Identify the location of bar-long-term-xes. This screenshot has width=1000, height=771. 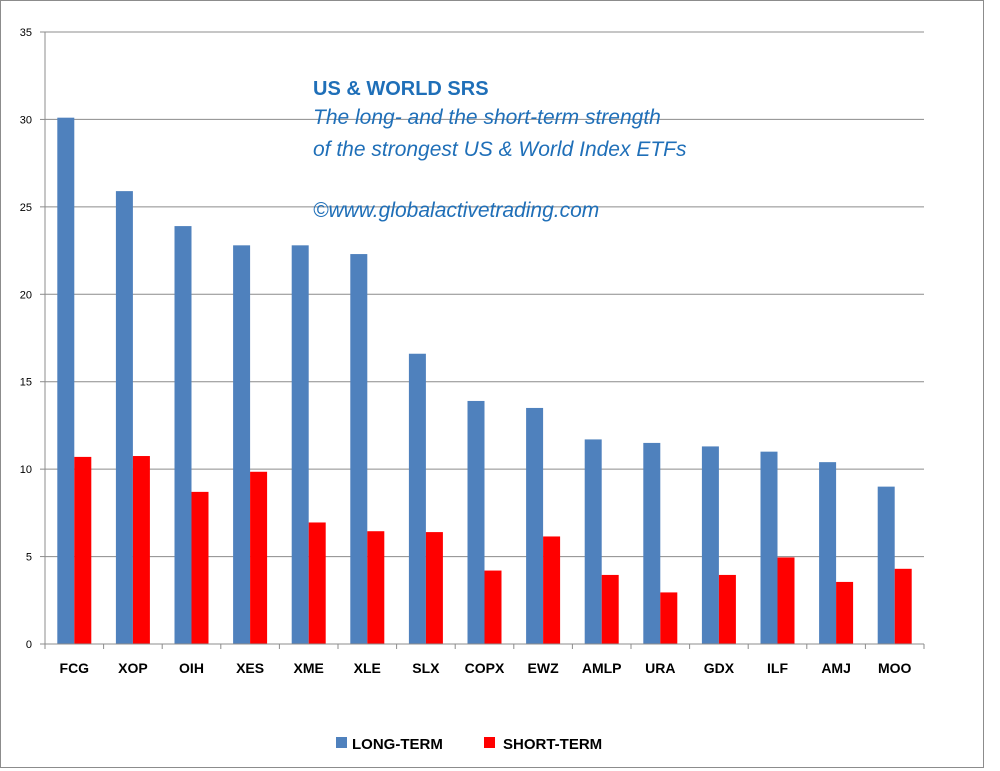
(242, 444).